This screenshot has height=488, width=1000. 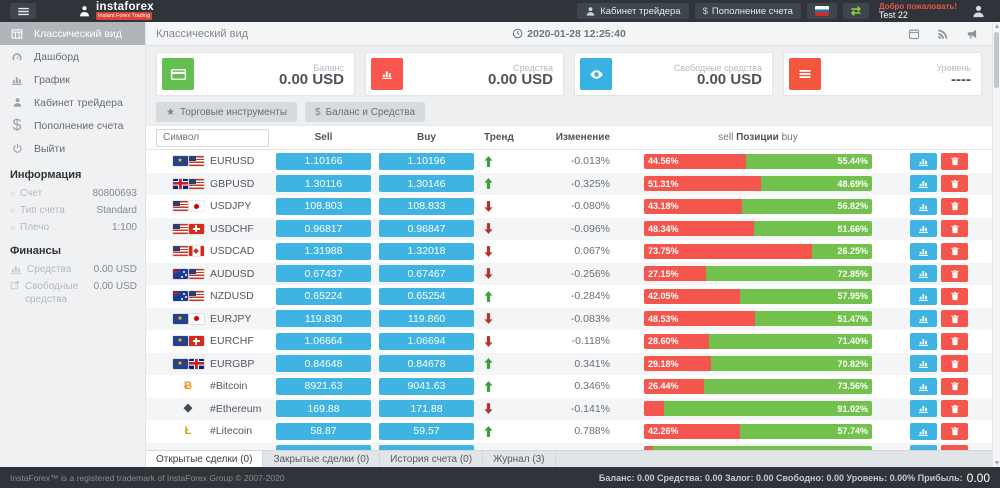 What do you see at coordinates (323, 447) in the screenshot?
I see `sell-price-button` at bounding box center [323, 447].